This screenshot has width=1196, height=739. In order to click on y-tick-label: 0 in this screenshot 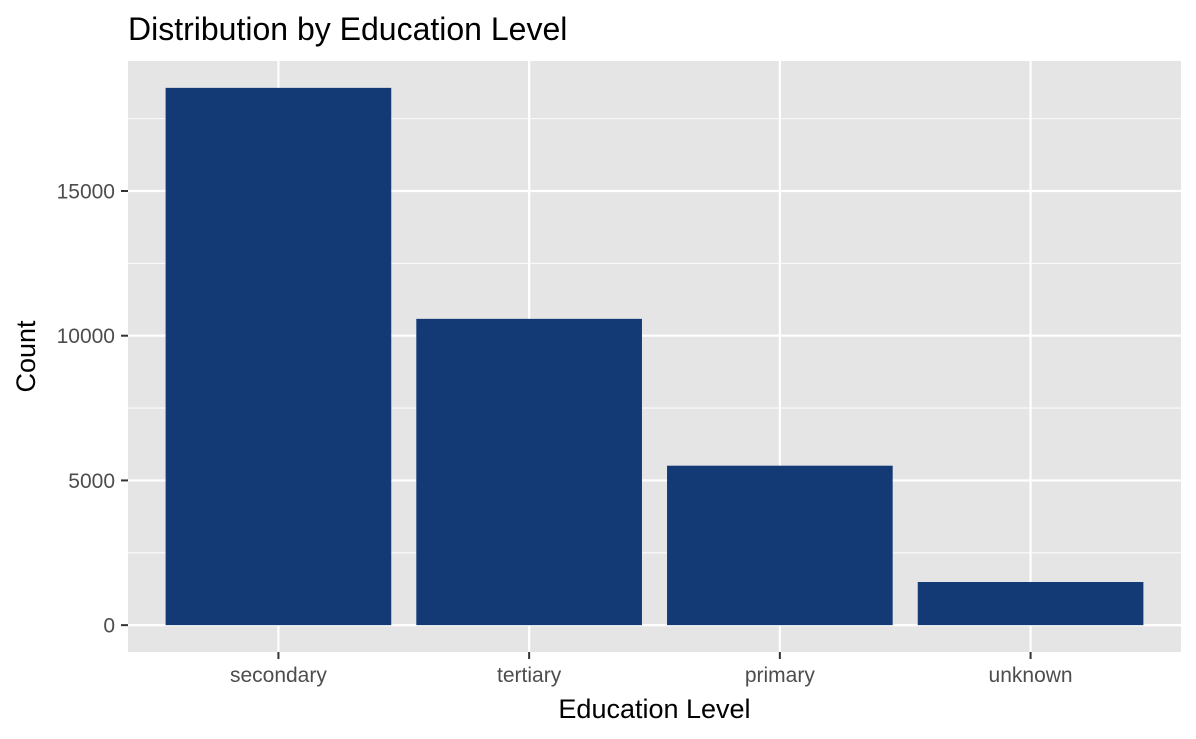, I will do `click(109, 626)`.